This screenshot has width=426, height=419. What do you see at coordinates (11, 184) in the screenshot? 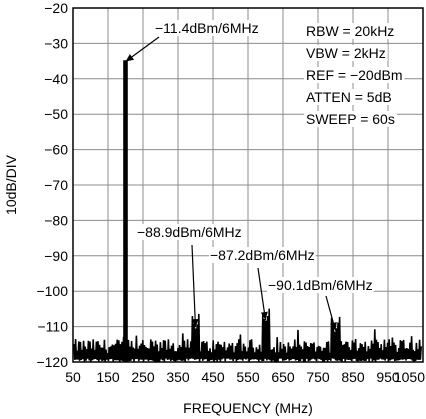
I see `y-axis-label: 10dB/DIV` at bounding box center [11, 184].